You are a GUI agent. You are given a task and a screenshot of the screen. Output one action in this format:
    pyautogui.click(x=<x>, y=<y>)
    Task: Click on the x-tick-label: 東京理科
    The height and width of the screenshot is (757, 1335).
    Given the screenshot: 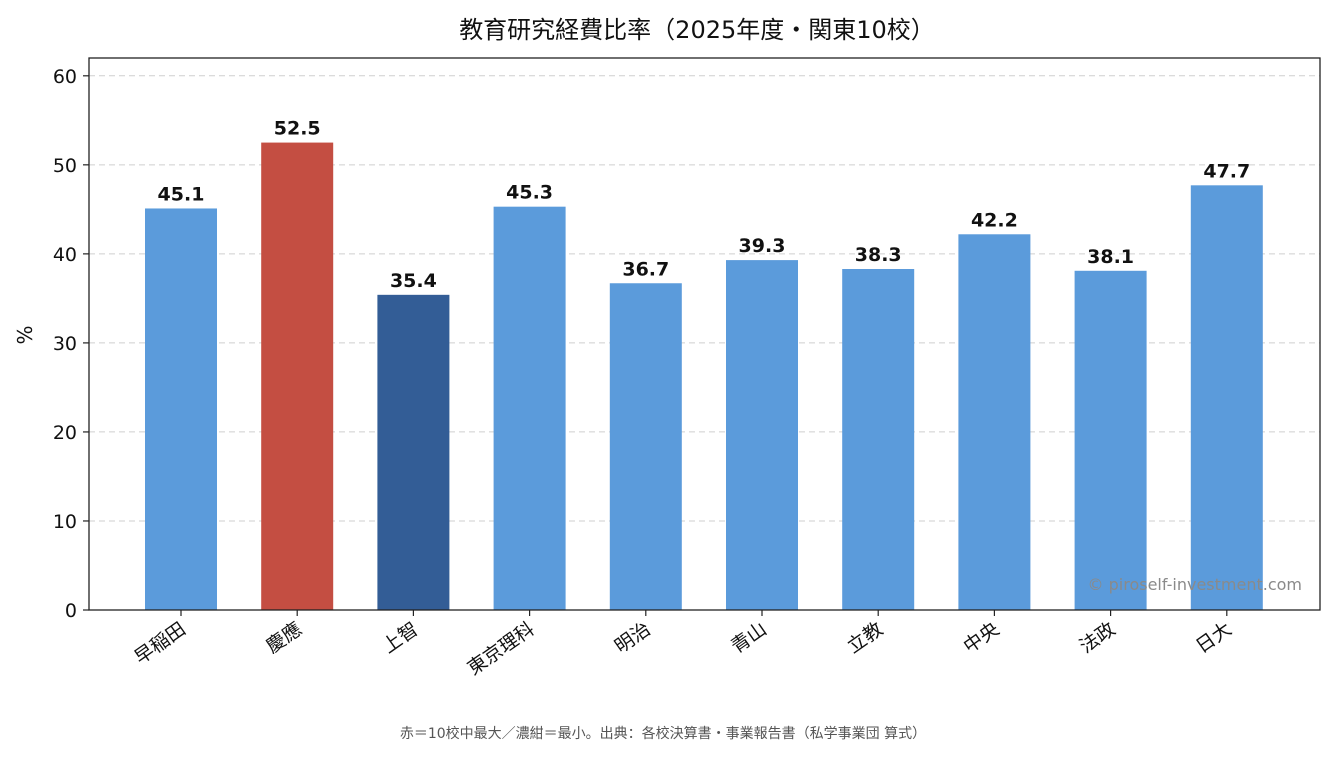 What is the action you would take?
    pyautogui.click(x=501, y=649)
    